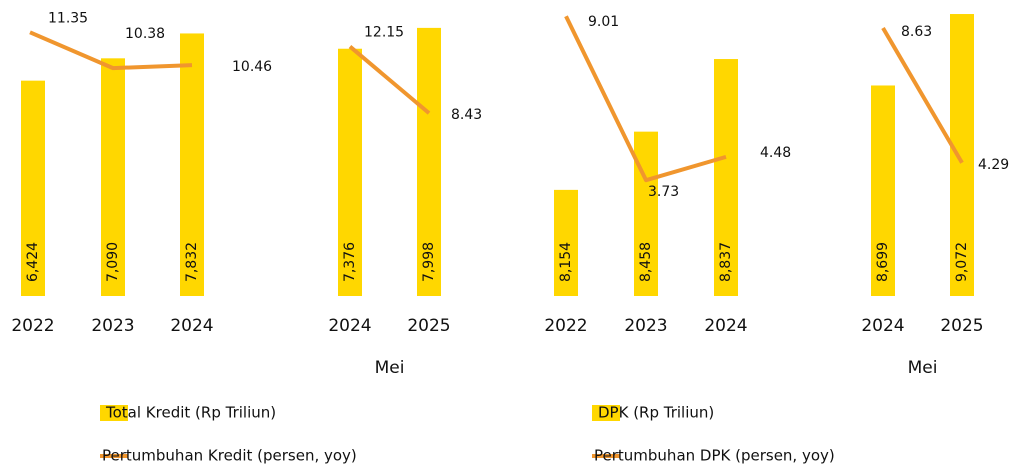 Image resolution: width=1024 pixels, height=467 pixels. Describe the element at coordinates (916, 32) in the screenshot. I see `line-value-label: 8.63` at that location.